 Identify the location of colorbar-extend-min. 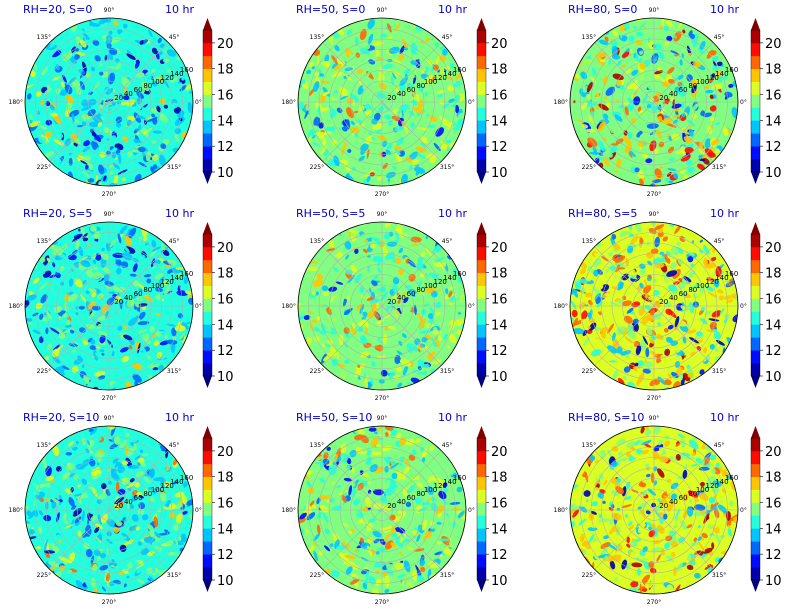
(207, 586).